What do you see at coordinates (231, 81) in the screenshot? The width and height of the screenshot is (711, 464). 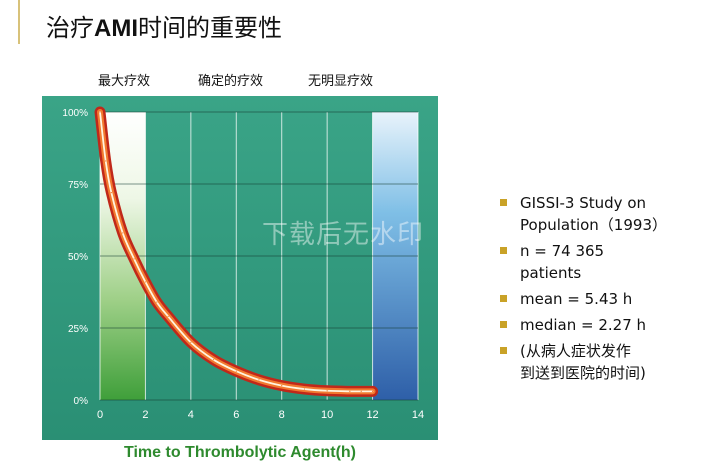 I see `band-label-definite: 确定的疗效` at bounding box center [231, 81].